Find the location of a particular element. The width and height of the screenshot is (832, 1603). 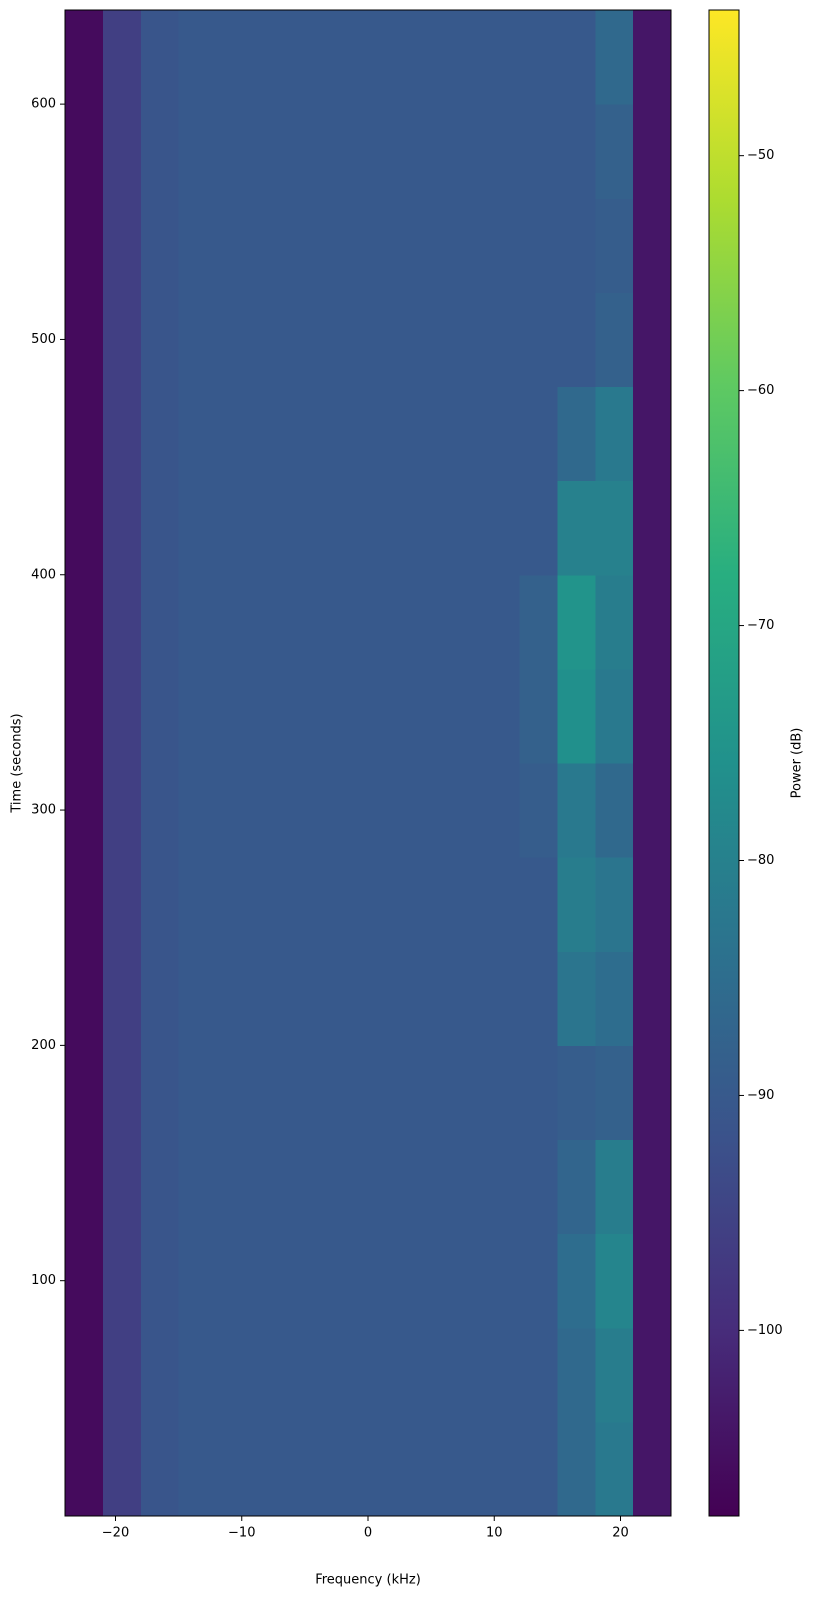

x-tick-label: 20 is located at coordinates (620, 1533).